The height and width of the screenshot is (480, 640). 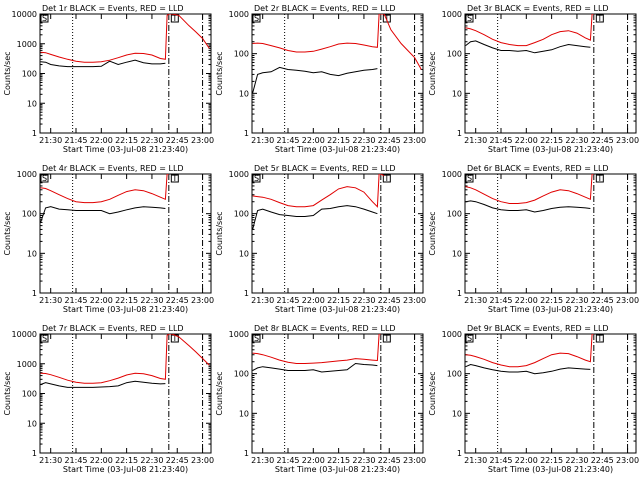 I want to click on panel-title: Det 9r BLACK = Events, RED = LLD, so click(x=538, y=328).